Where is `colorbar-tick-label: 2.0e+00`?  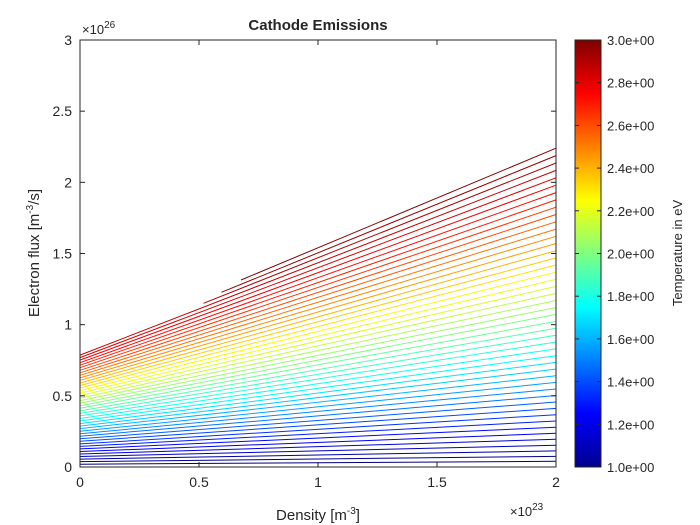
colorbar-tick-label: 2.0e+00 is located at coordinates (630, 254).